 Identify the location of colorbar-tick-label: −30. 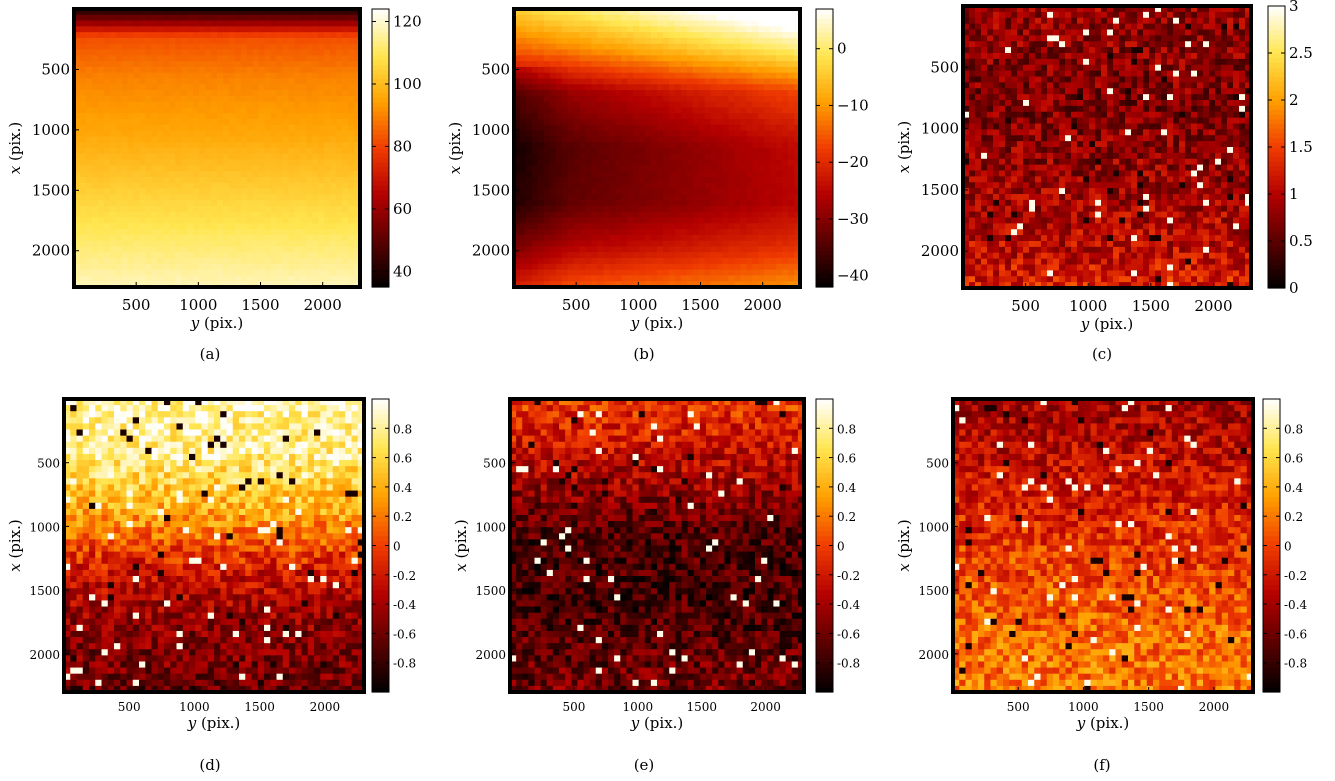
(853, 219).